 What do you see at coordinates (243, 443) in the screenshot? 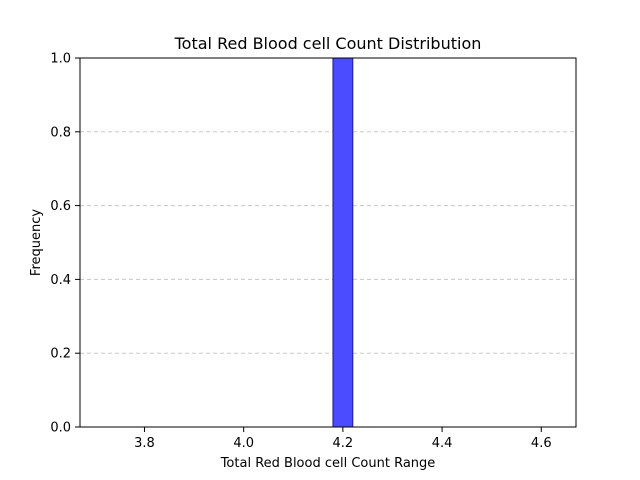
I see `x-tick-label-1: 4.0` at bounding box center [243, 443].